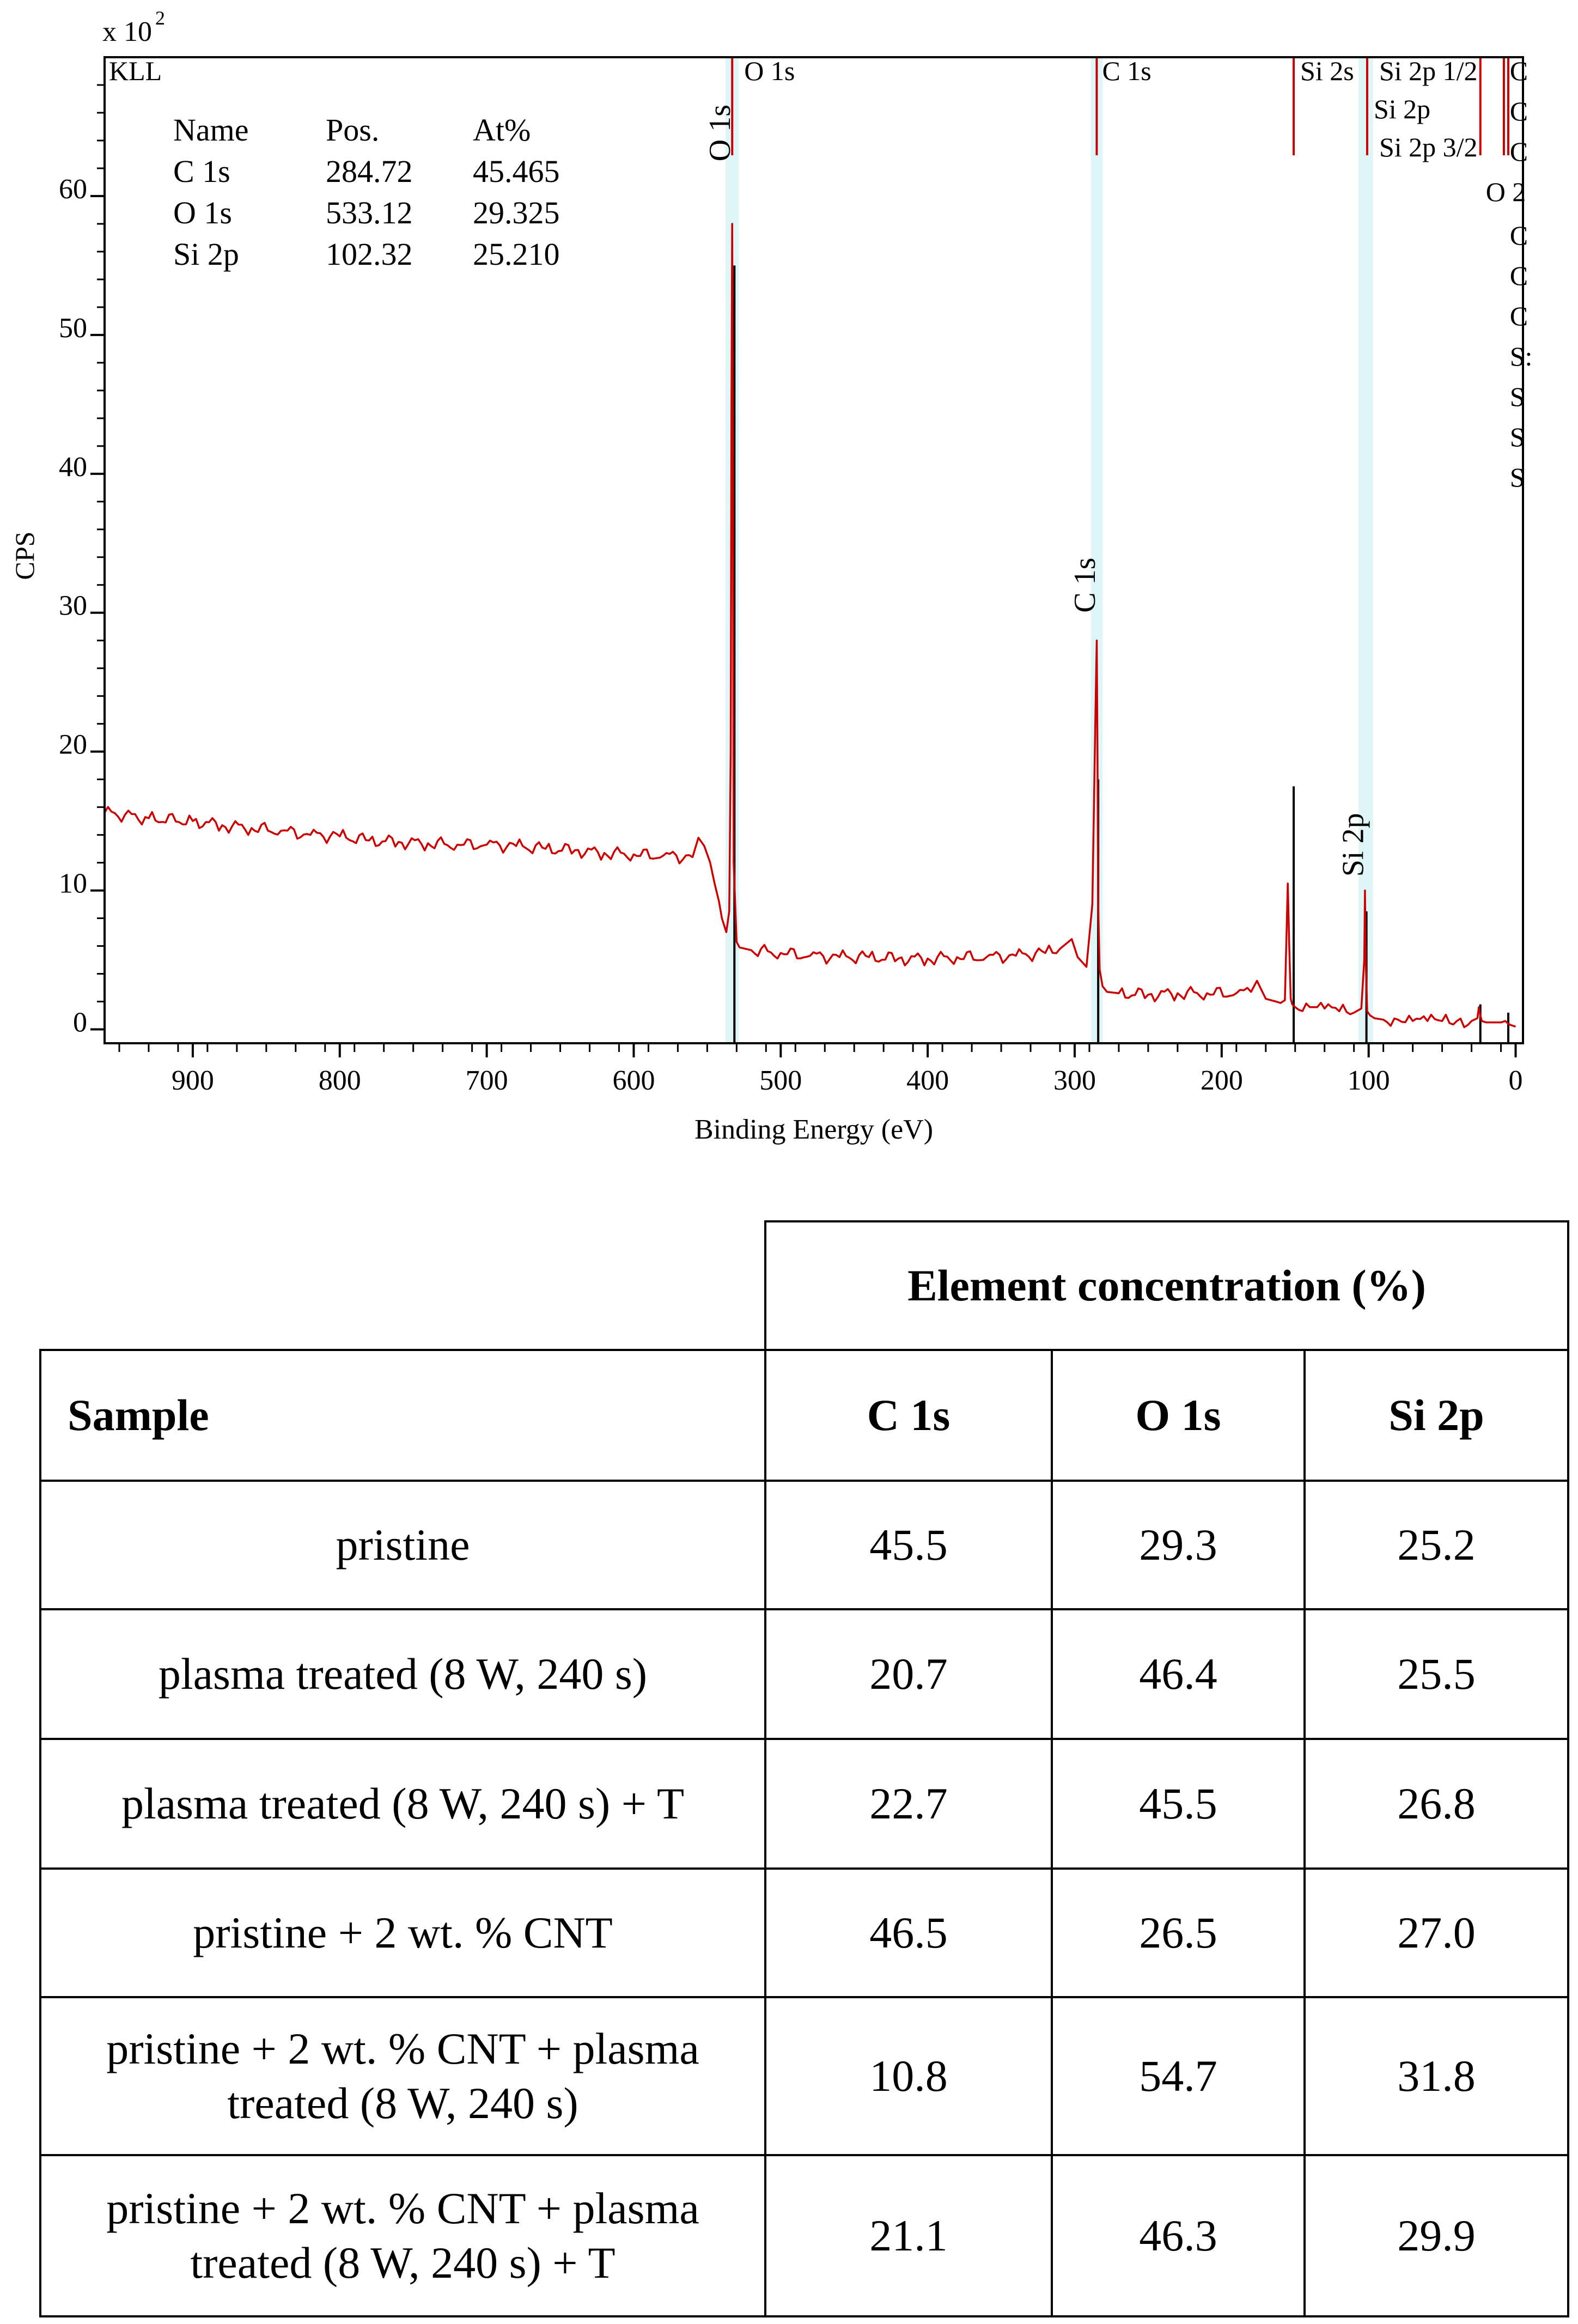 The height and width of the screenshot is (2324, 1578). I want to click on c1s-cell: 22.7, so click(908, 1804).